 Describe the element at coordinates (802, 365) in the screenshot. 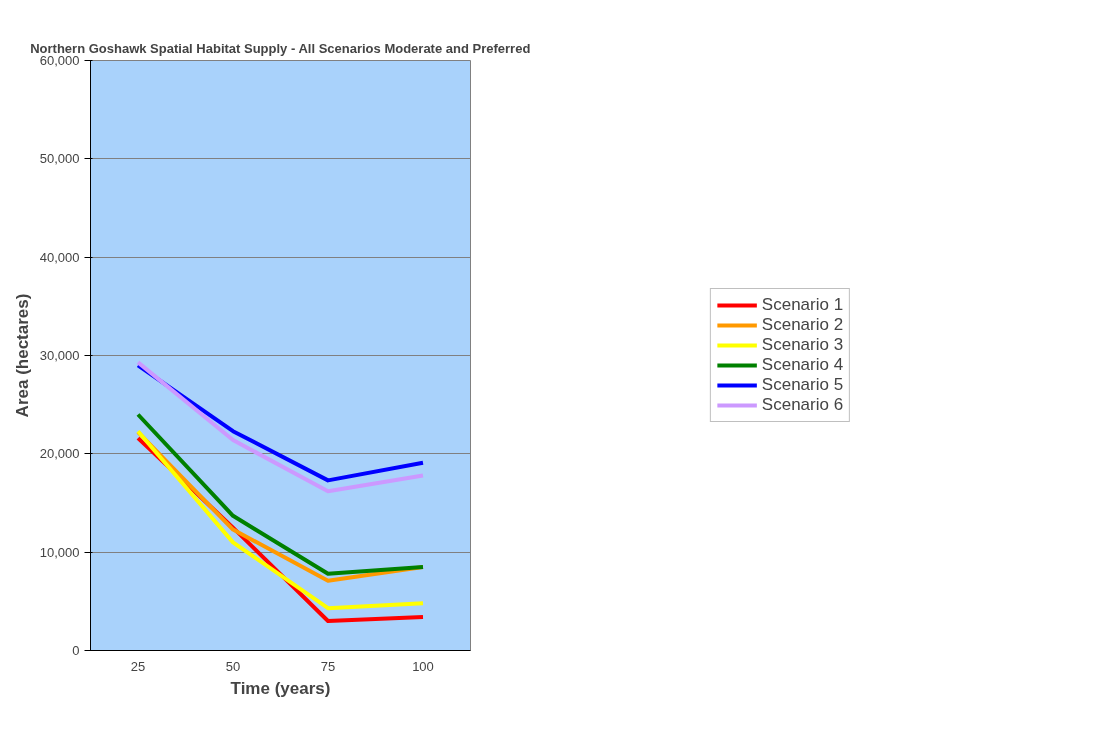

I see `legend-label: Scenario 4` at that location.